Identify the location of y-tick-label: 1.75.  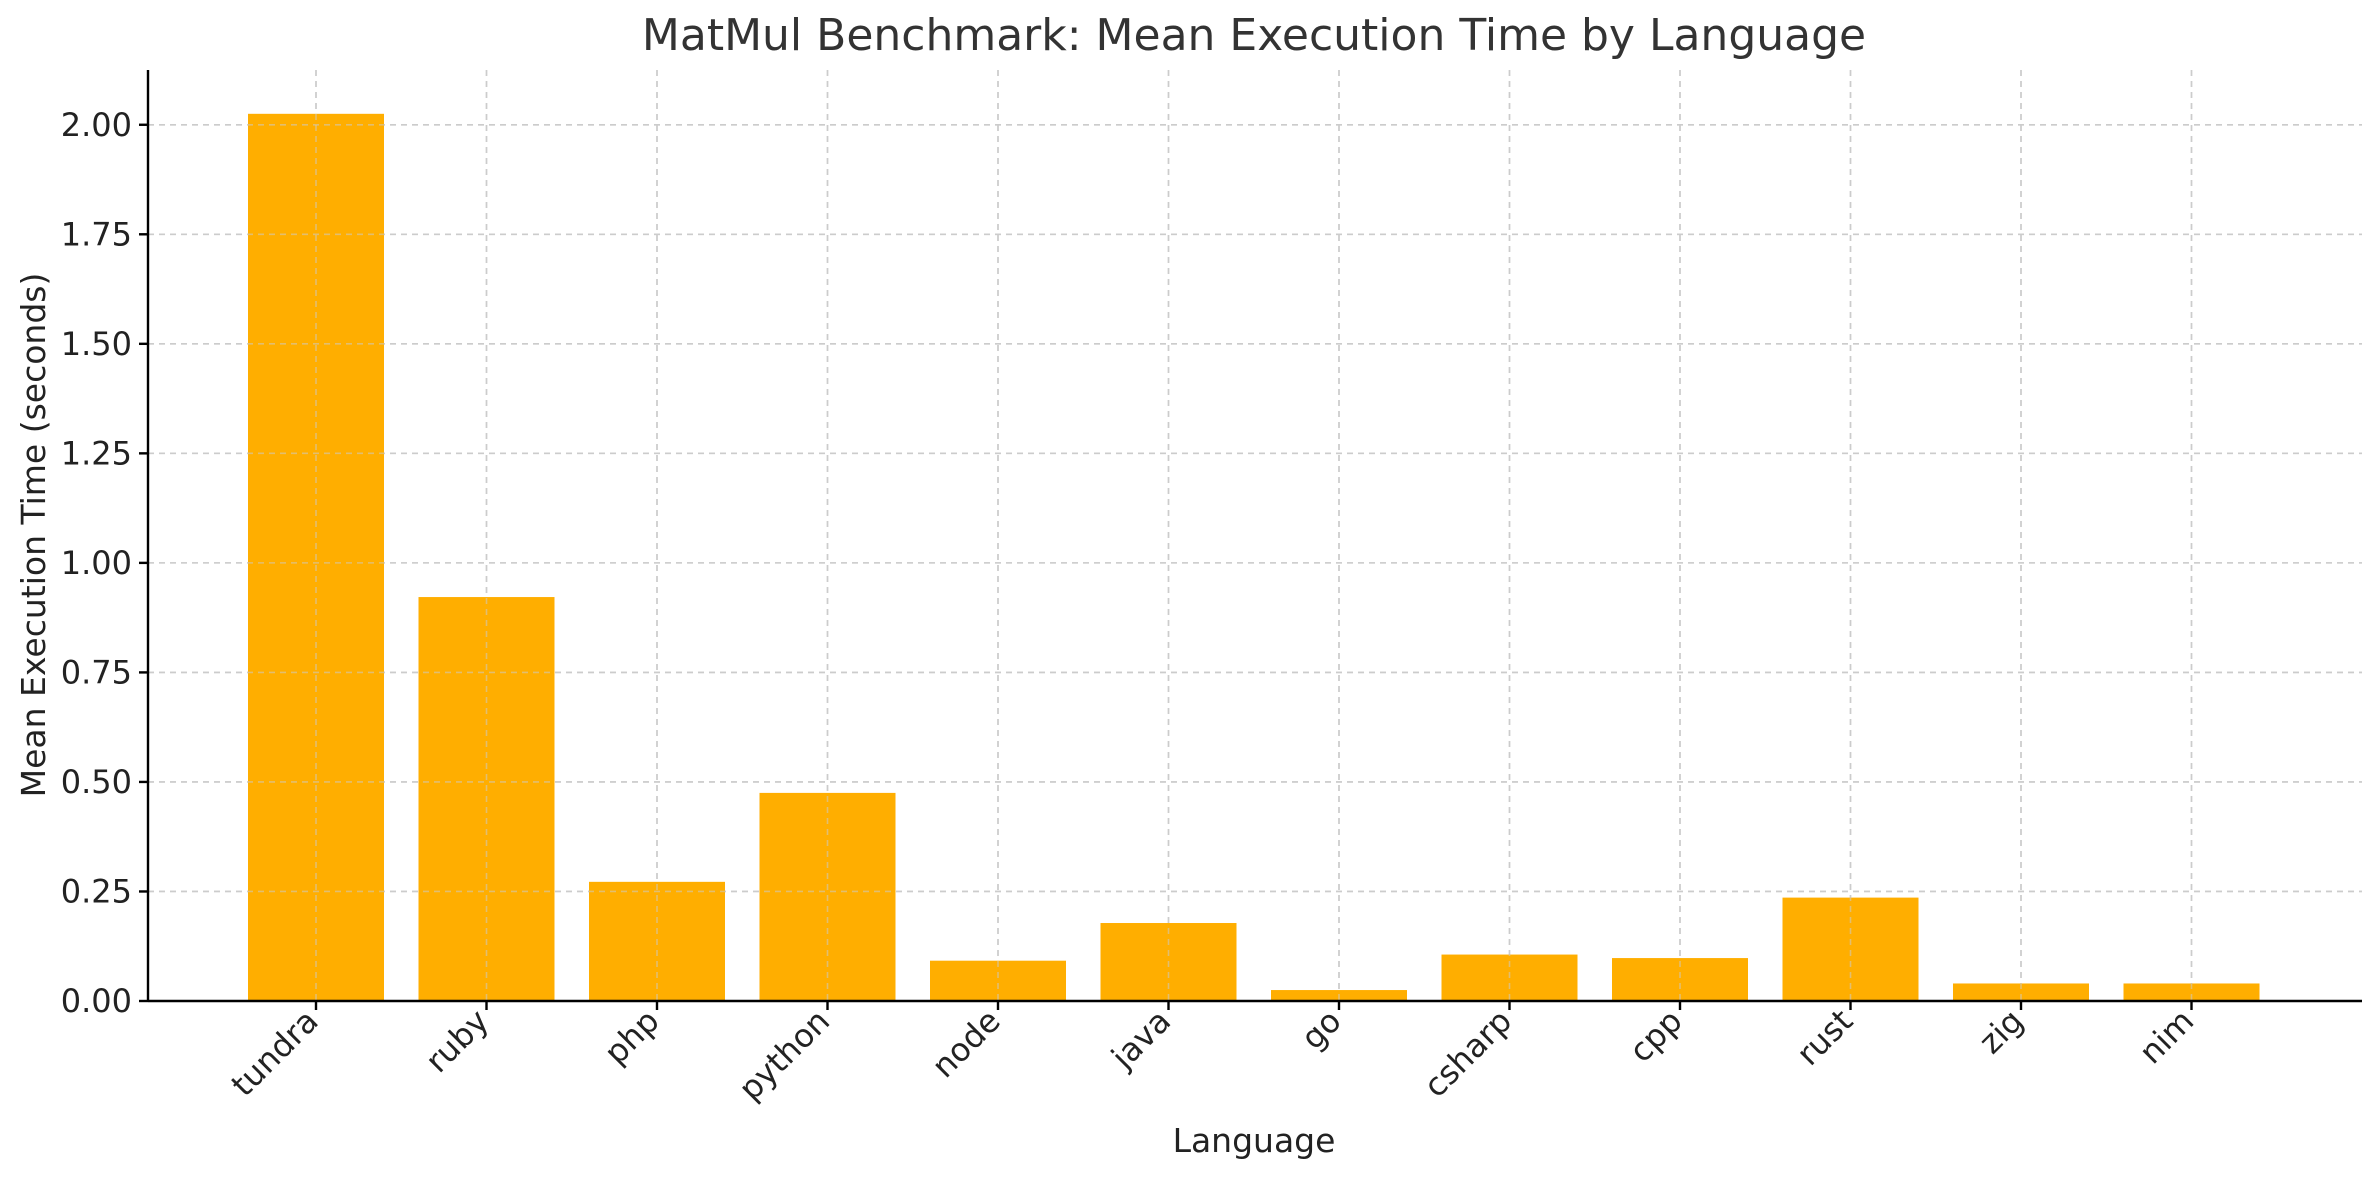
(96, 234).